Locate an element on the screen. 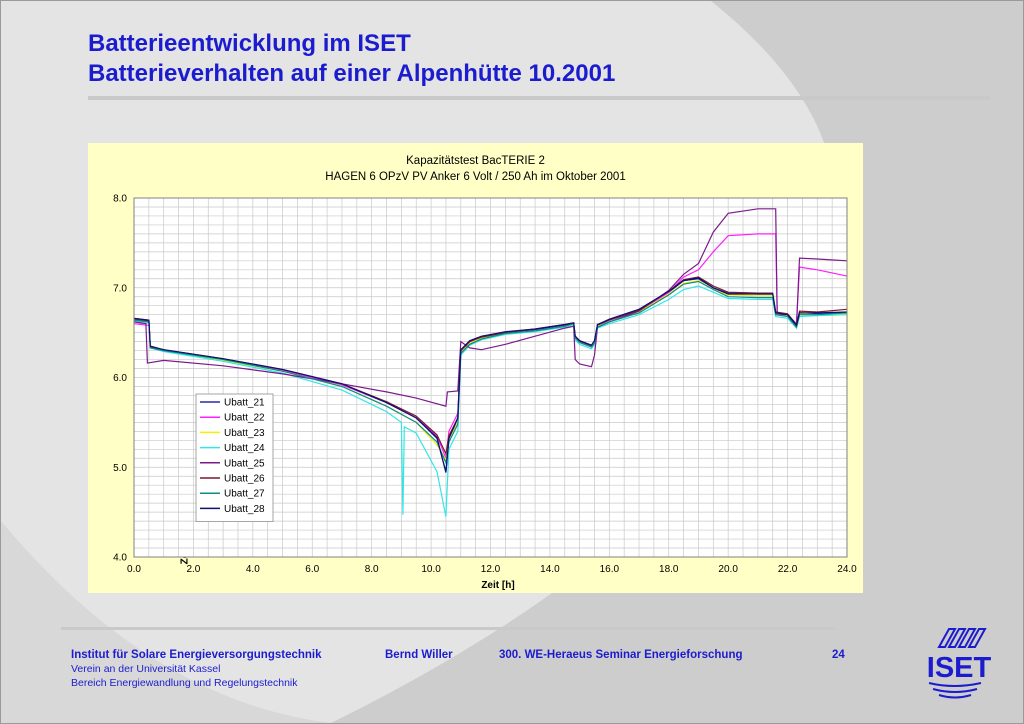  footer-divider is located at coordinates (448, 628).